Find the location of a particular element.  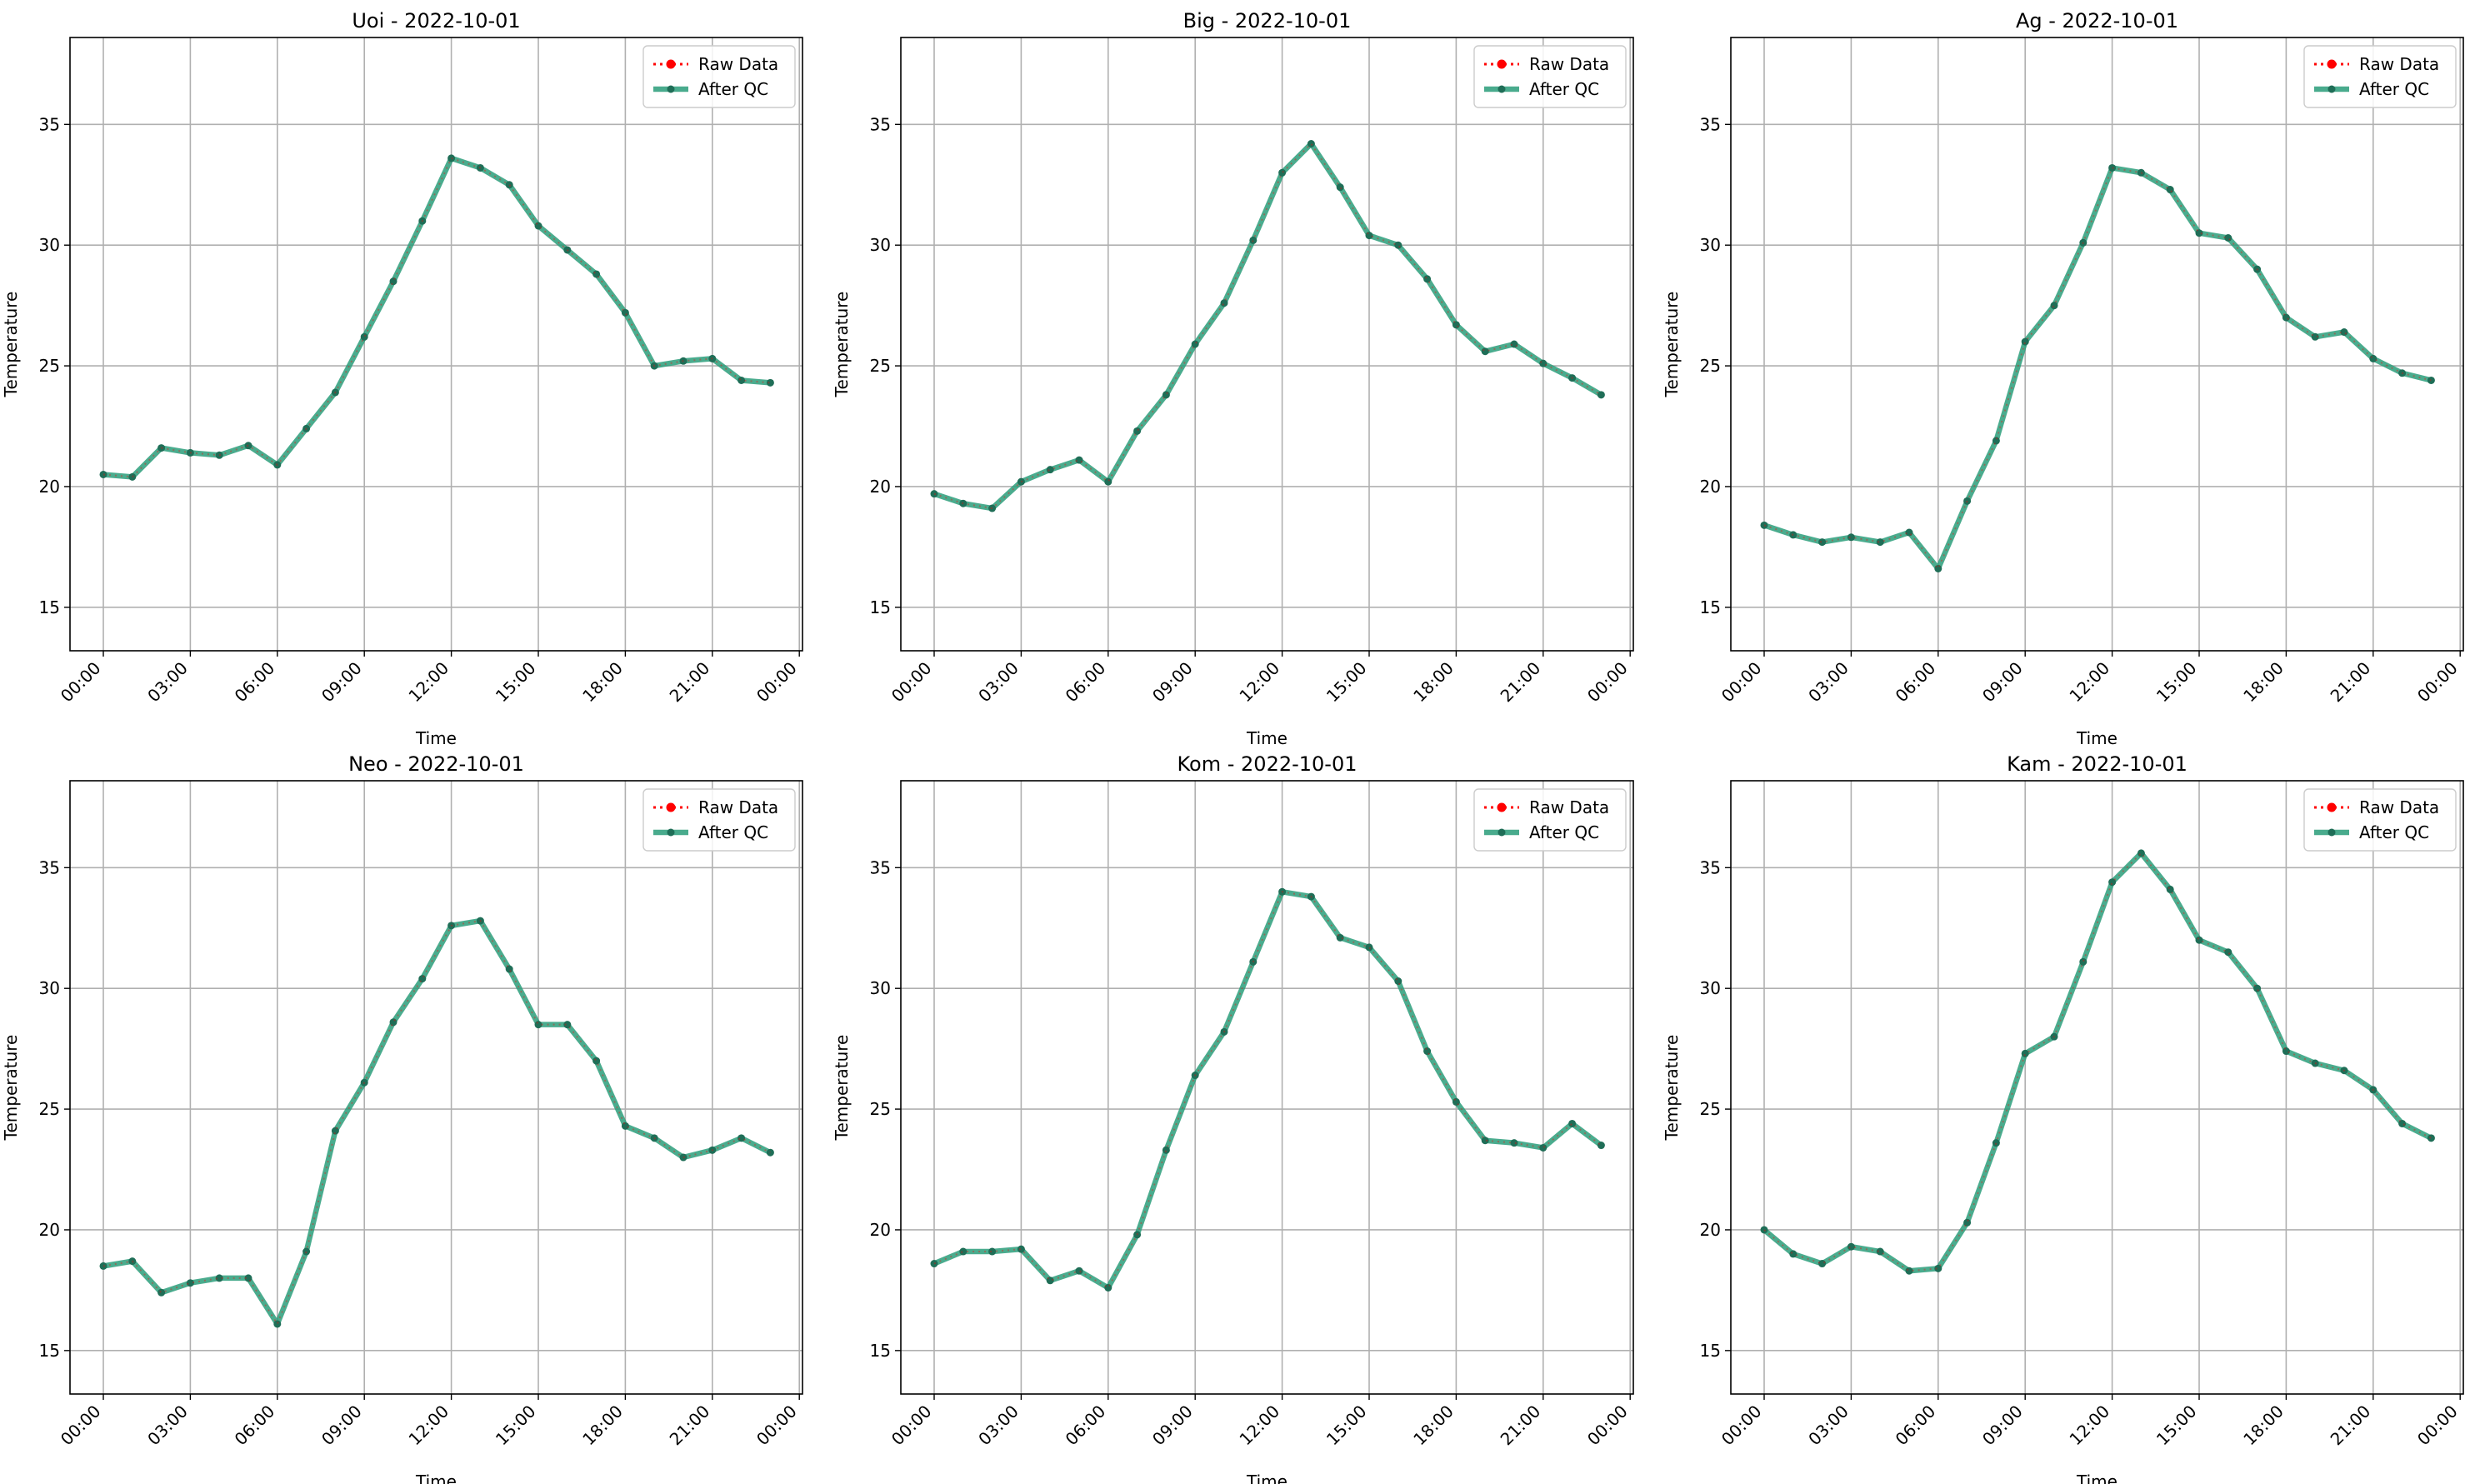

chart-title: Uoi - 2022-10-01 is located at coordinates (436, 20).